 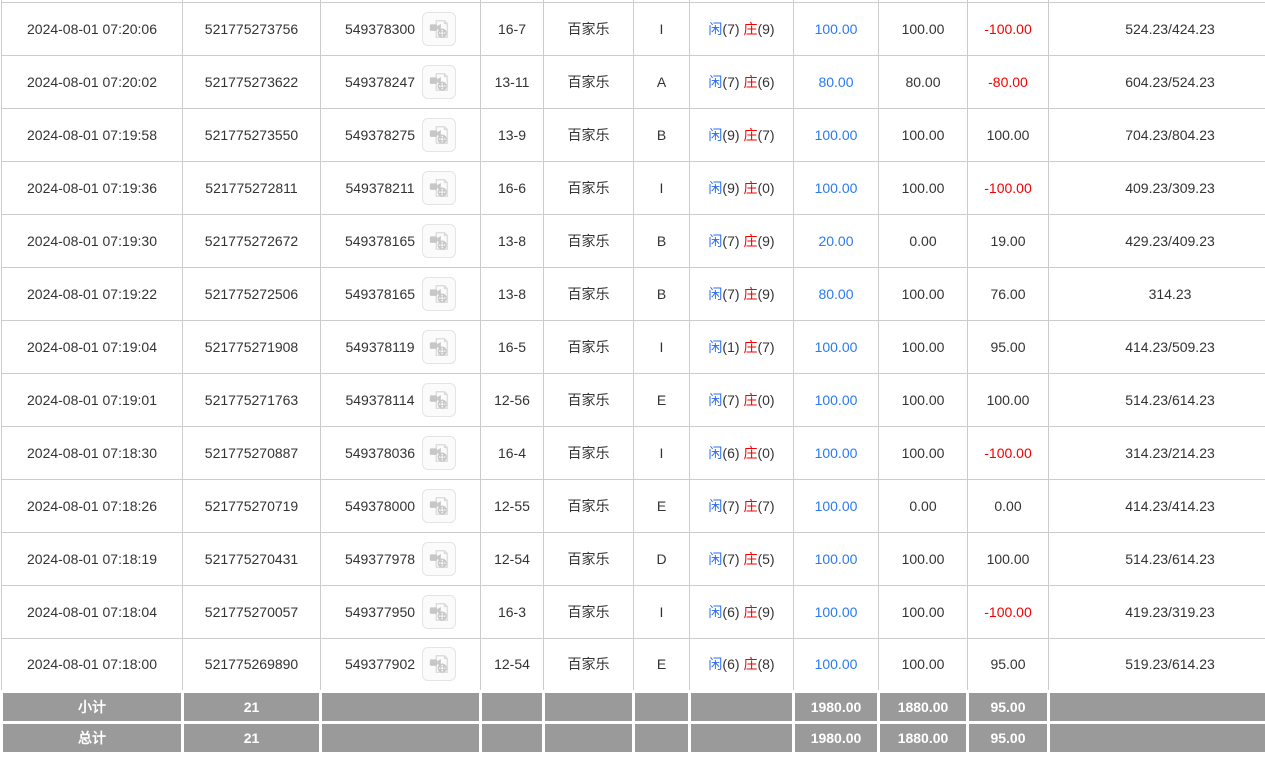 I want to click on banker-score: (9), so click(x=766, y=240).